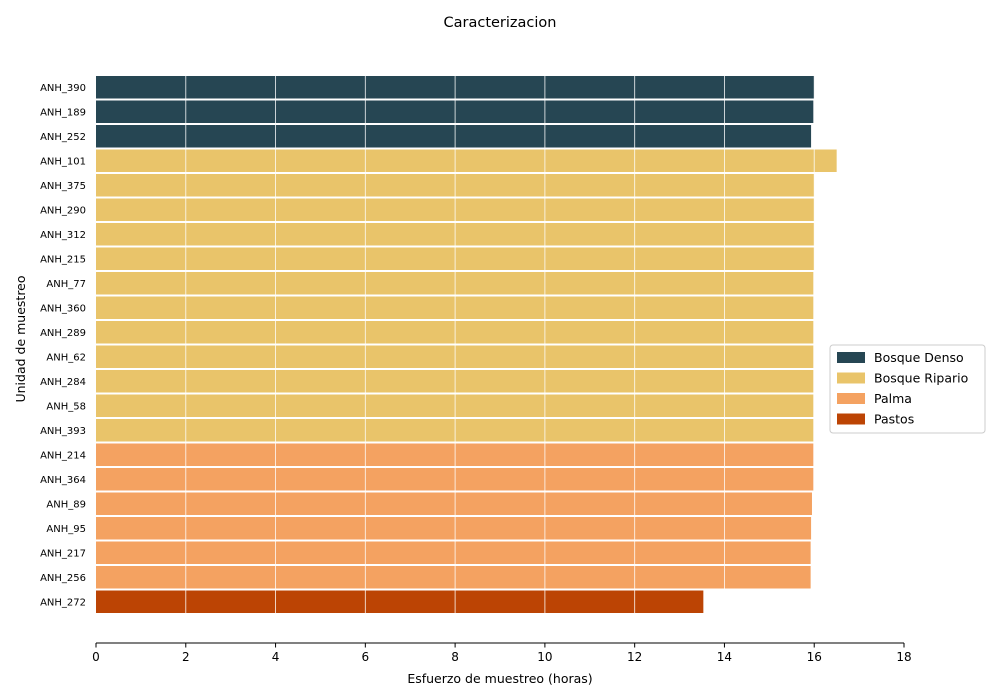 This screenshot has height=700, width=1000. Describe the element at coordinates (455, 657) in the screenshot. I see `x-tick-label: 8` at that location.